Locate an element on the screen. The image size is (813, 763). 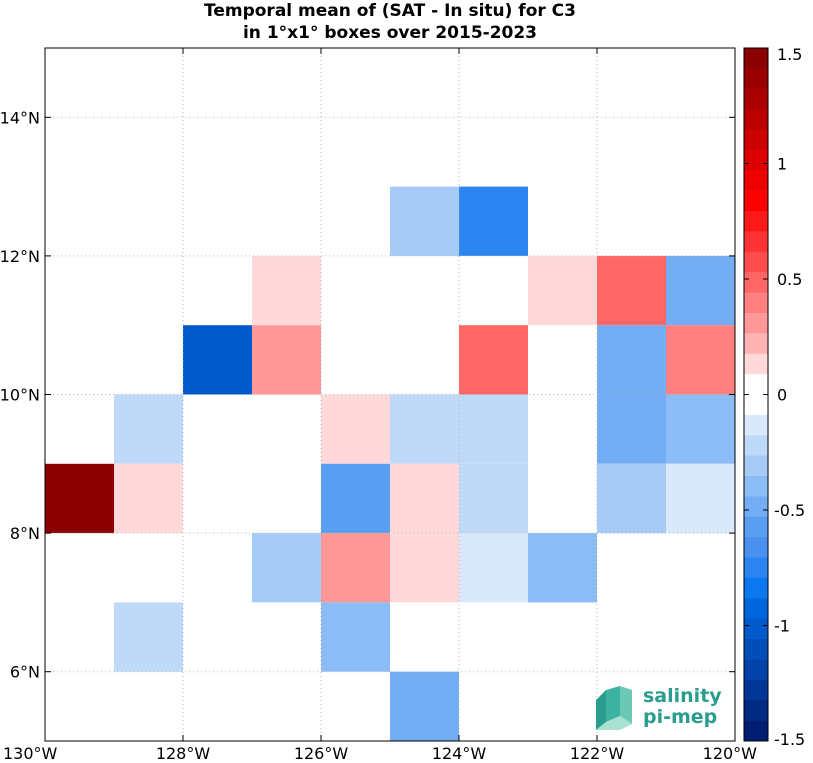
y-tick-label: 14°N is located at coordinates (20, 117).